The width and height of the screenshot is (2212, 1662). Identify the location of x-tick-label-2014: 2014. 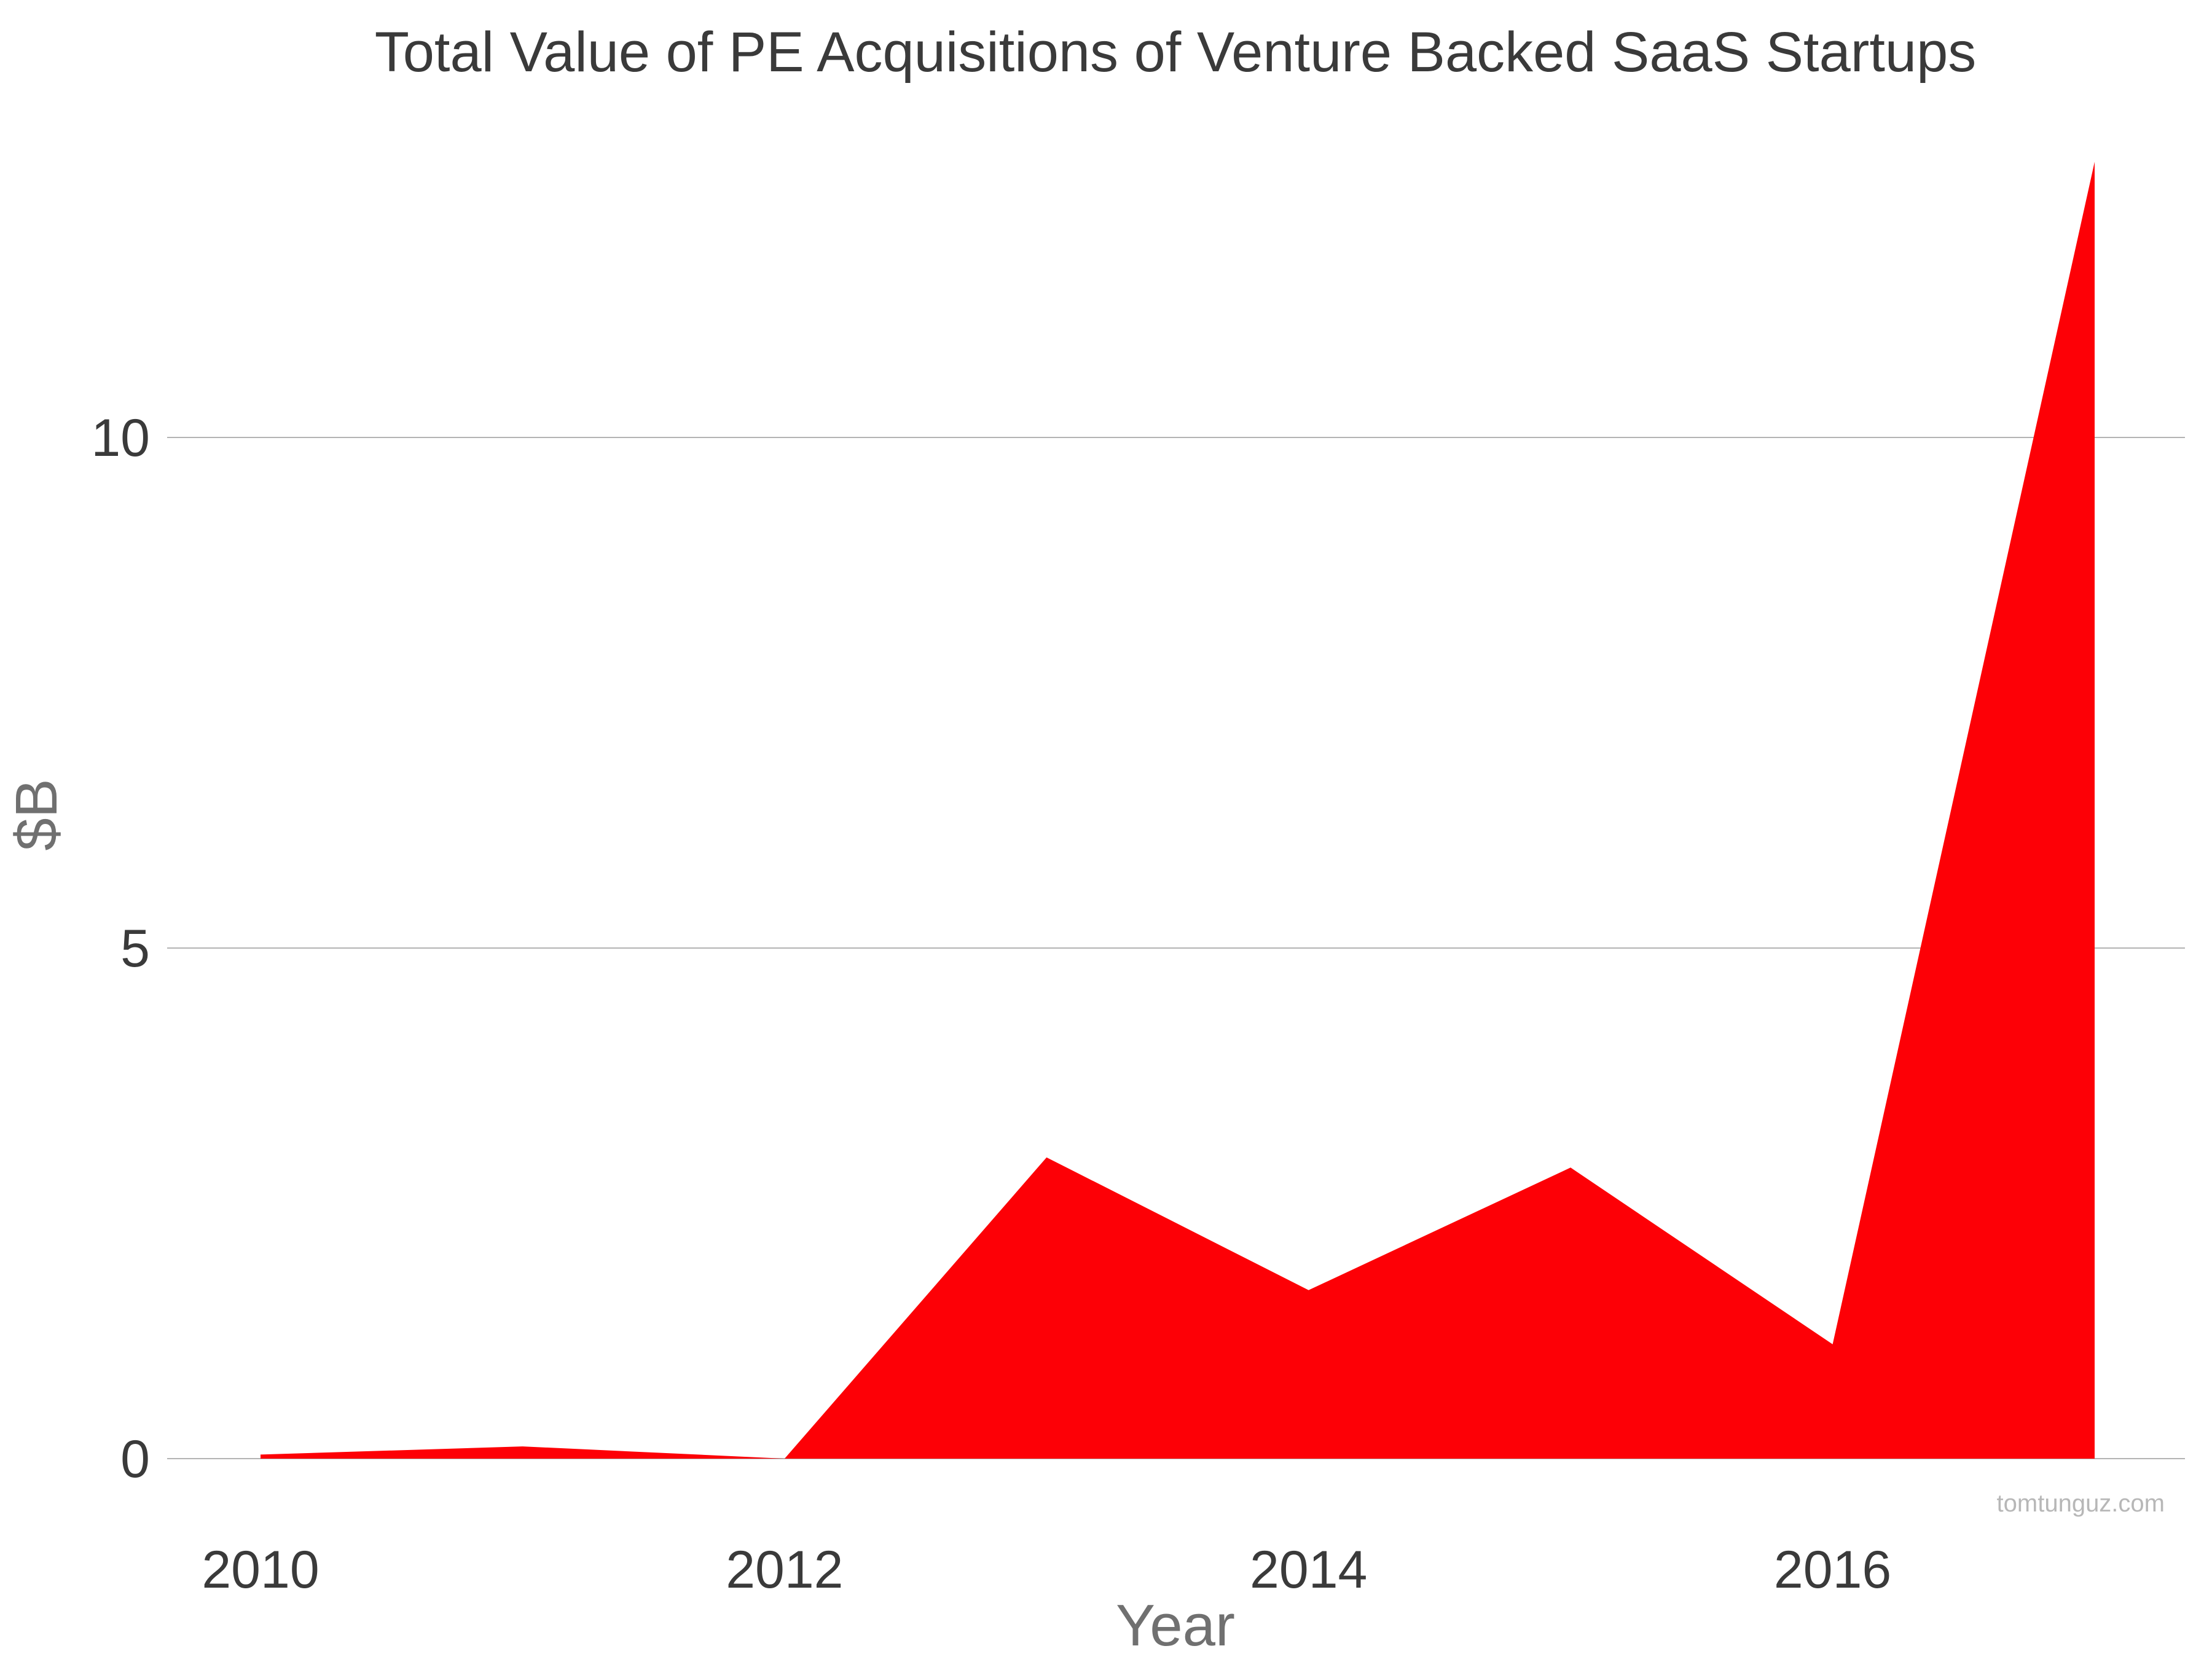
(1308, 1569).